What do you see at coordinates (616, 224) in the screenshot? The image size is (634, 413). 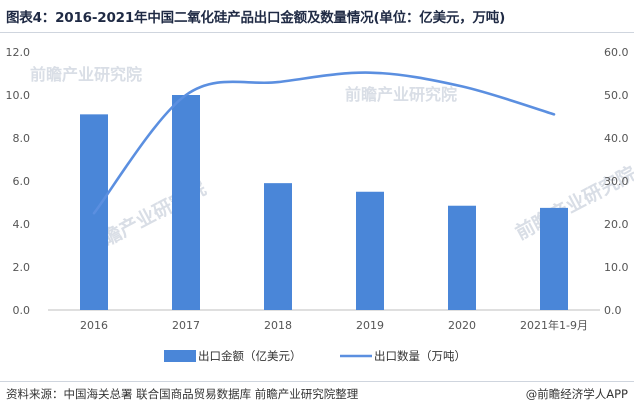 I see `right-tick-label: 20.0` at bounding box center [616, 224].